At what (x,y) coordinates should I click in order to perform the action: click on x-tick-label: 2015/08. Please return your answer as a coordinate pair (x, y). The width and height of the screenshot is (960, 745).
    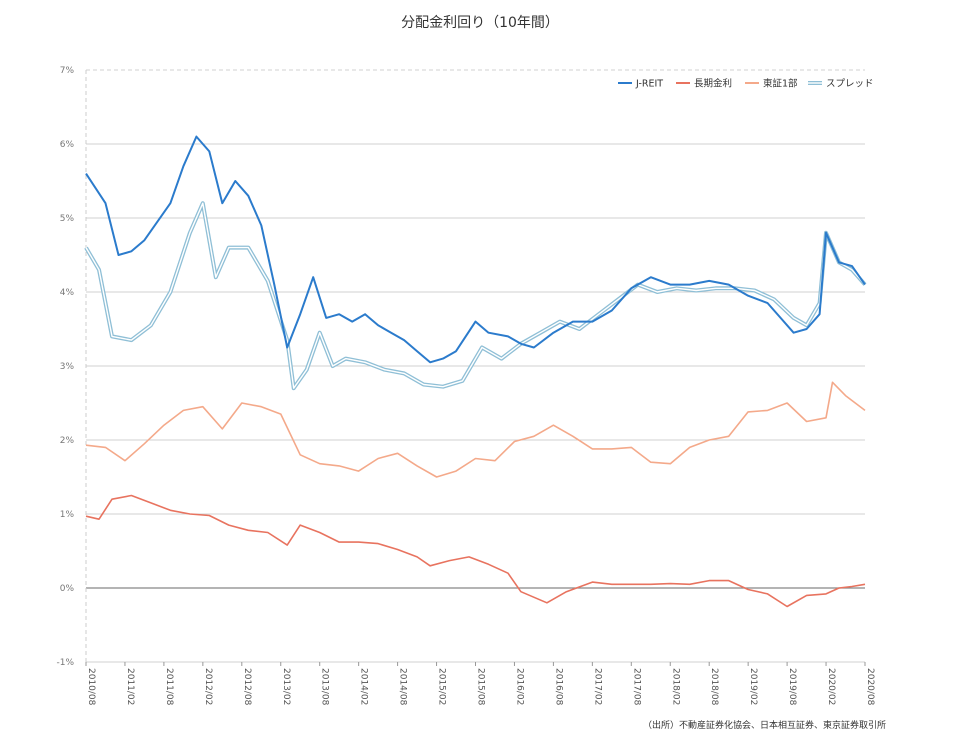
    Looking at the image, I should click on (481, 687).